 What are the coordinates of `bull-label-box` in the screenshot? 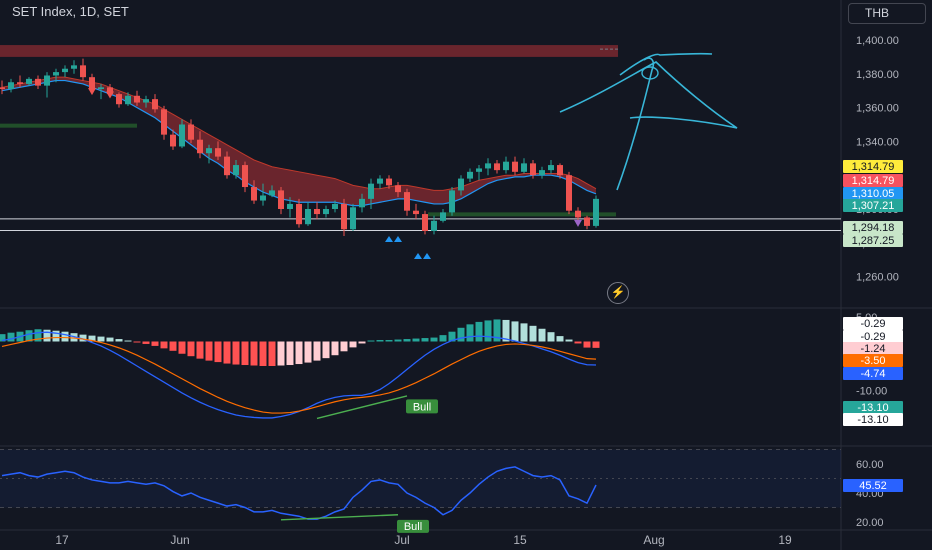 It's located at (422, 406).